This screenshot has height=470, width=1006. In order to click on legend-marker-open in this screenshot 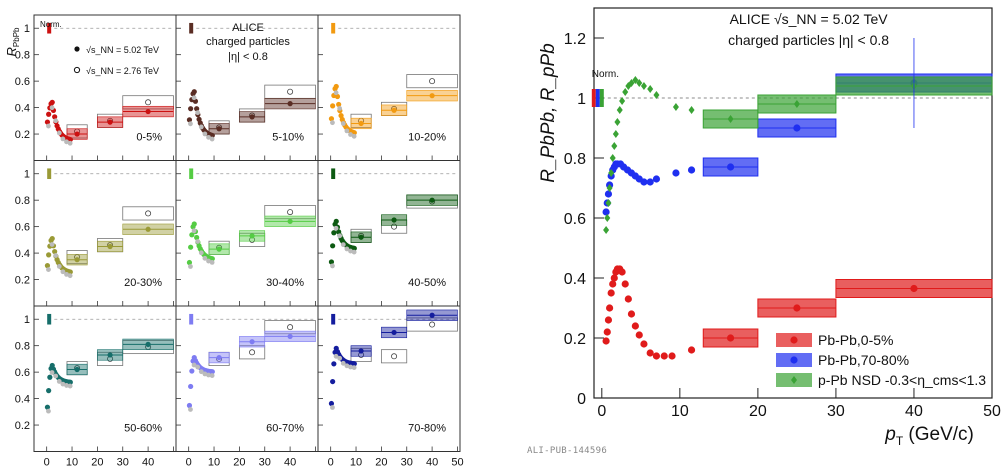, I will do `click(77, 70)`.